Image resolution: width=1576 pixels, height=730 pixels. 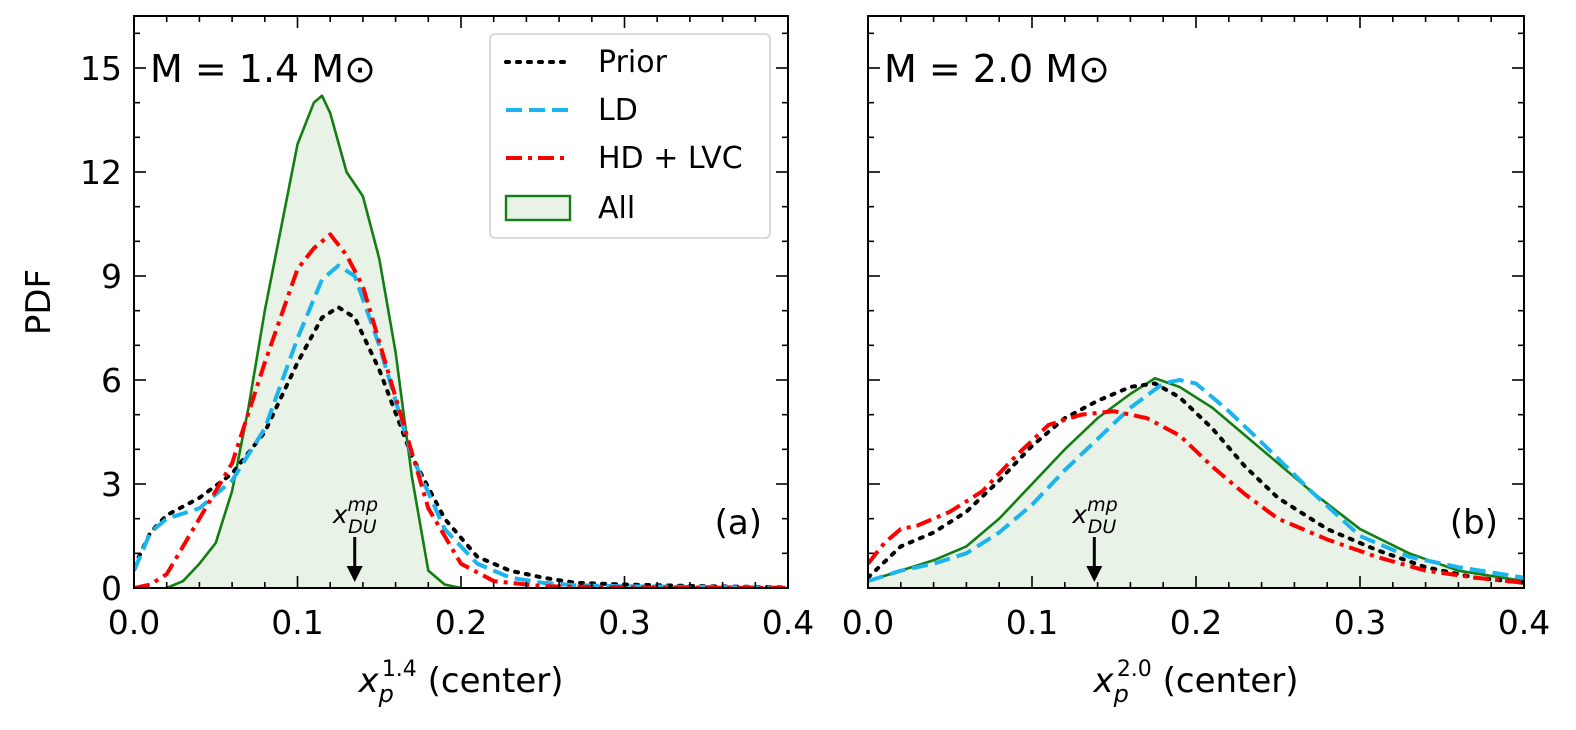 I want to click on mass-annotation: M = 1.4 M⊙, so click(x=263, y=69).